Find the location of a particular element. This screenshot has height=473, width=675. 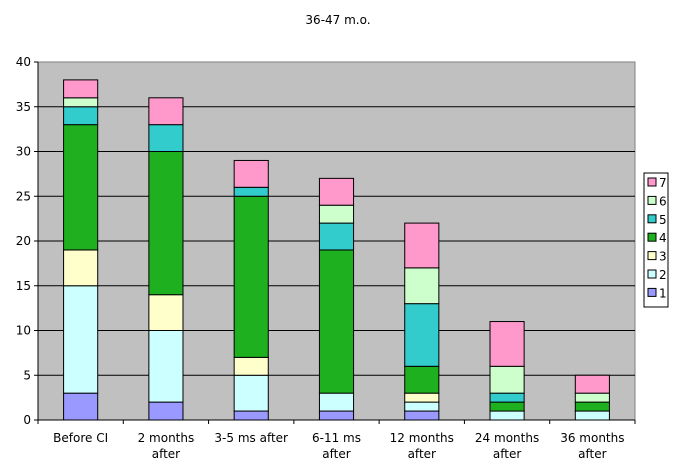

legend-label-5: 5 is located at coordinates (663, 220).